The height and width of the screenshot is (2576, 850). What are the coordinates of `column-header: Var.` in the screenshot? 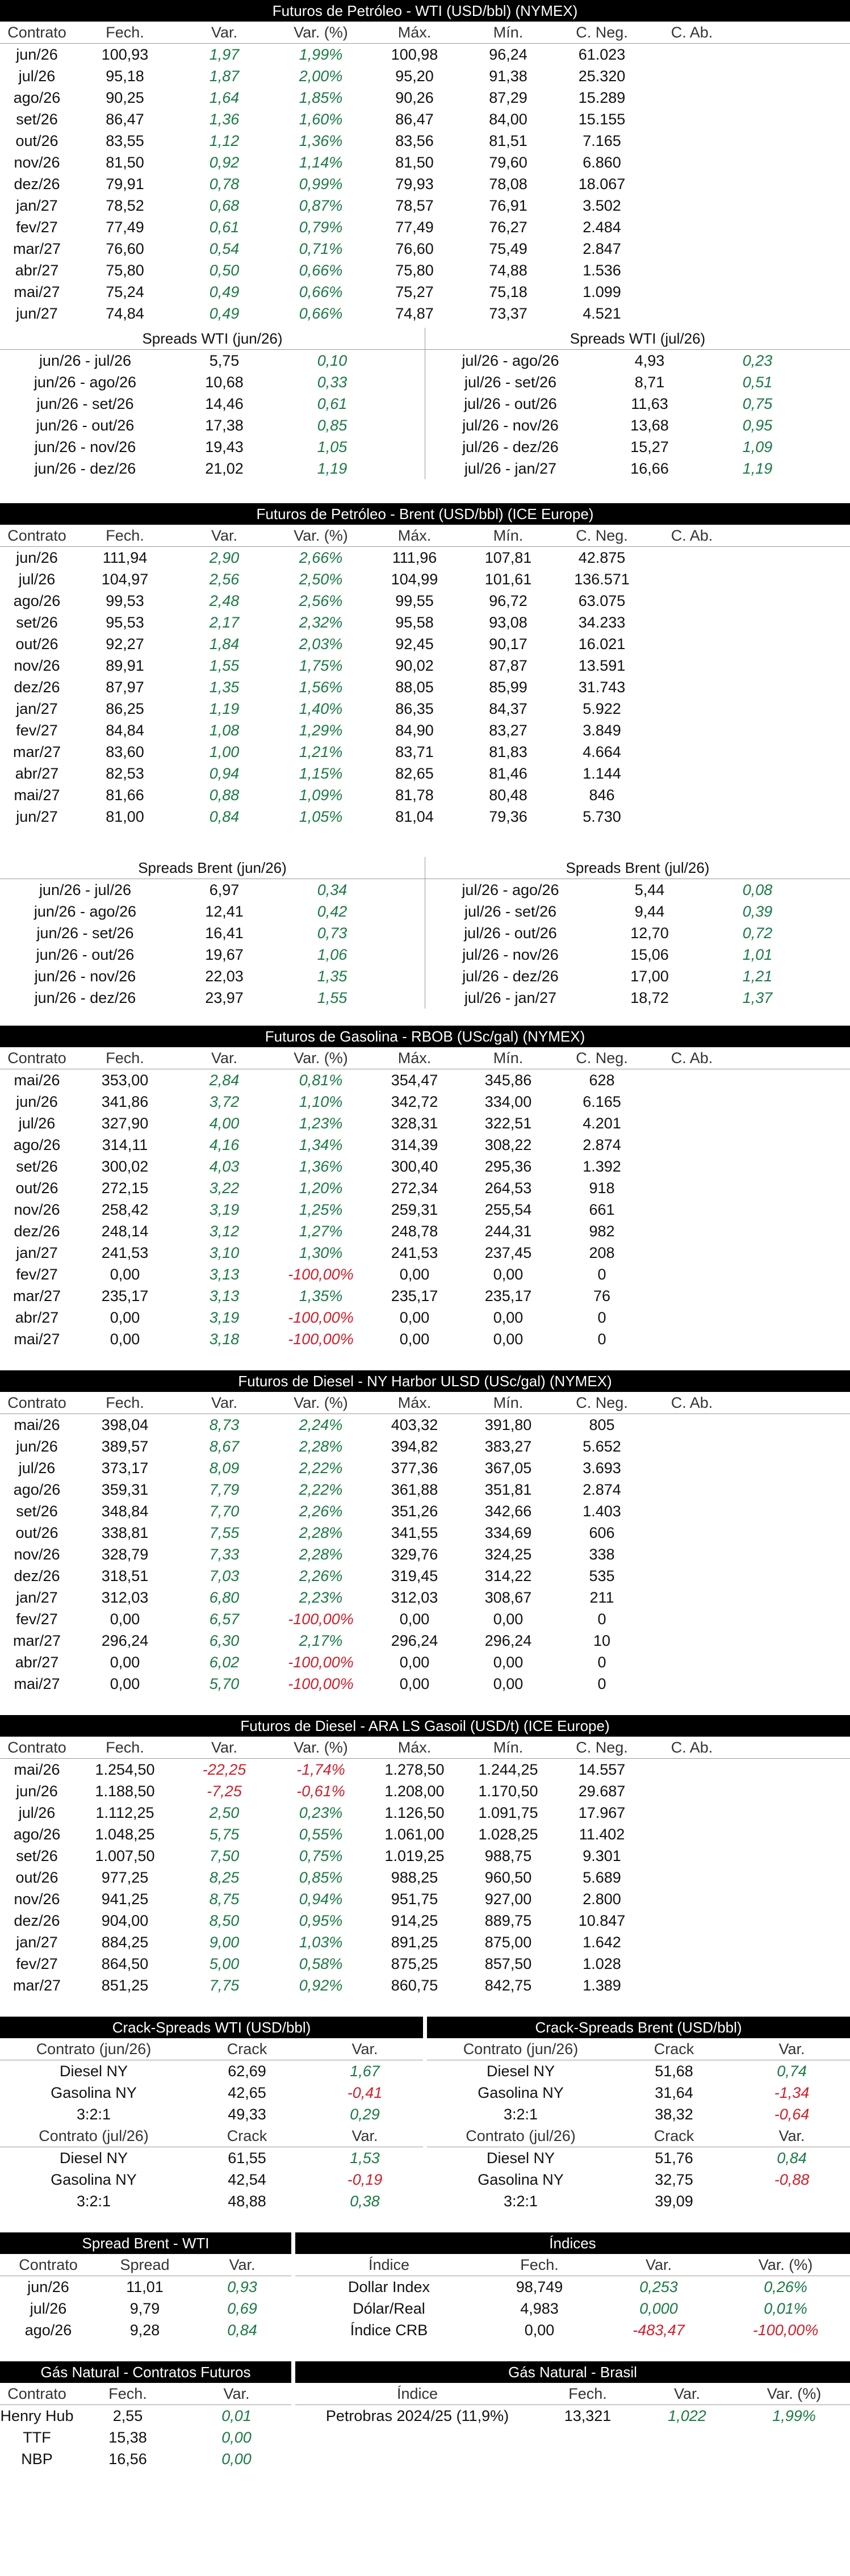 It's located at (225, 1058).